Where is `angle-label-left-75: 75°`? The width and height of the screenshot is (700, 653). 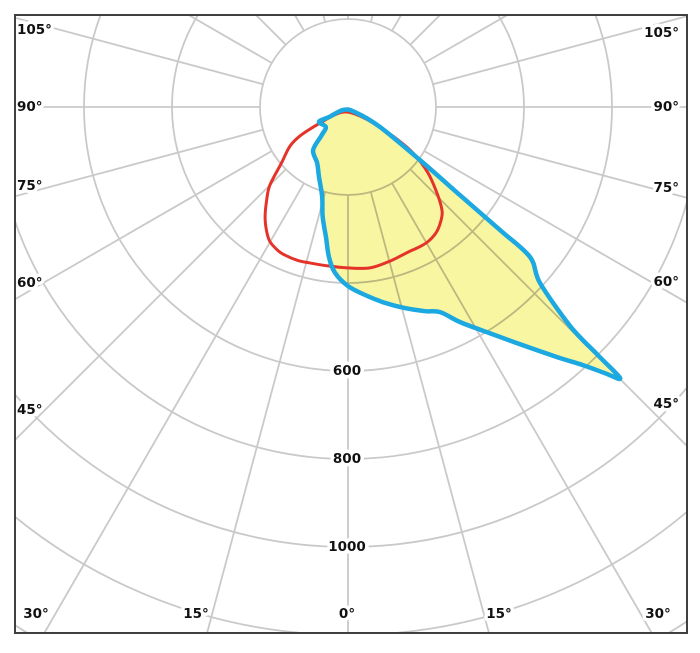
angle-label-left-75: 75° is located at coordinates (30, 186).